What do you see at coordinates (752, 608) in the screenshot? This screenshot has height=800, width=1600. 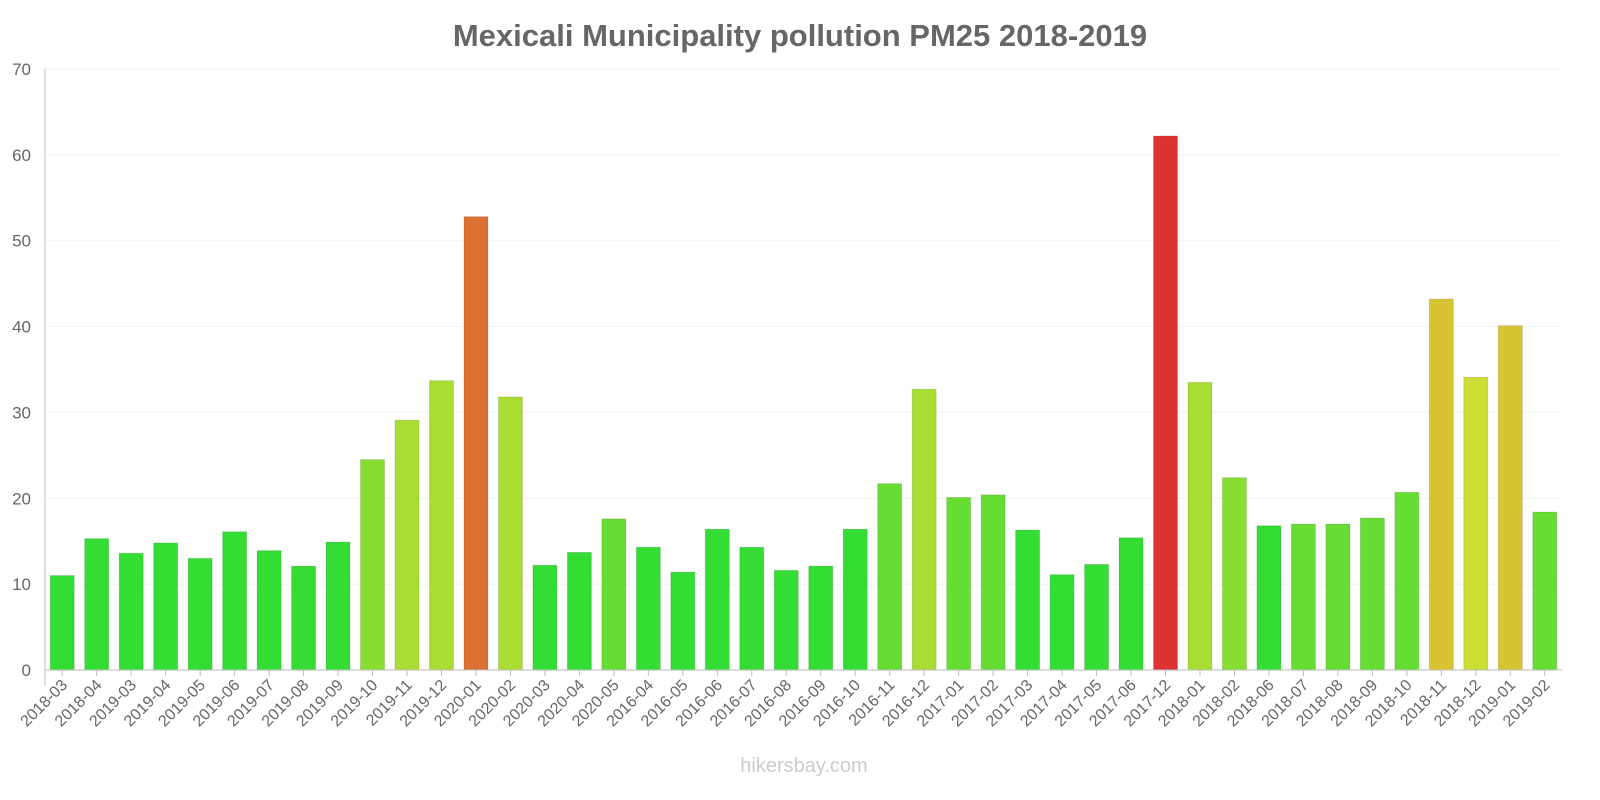 I see `bar: 2016-07: 14.3` at bounding box center [752, 608].